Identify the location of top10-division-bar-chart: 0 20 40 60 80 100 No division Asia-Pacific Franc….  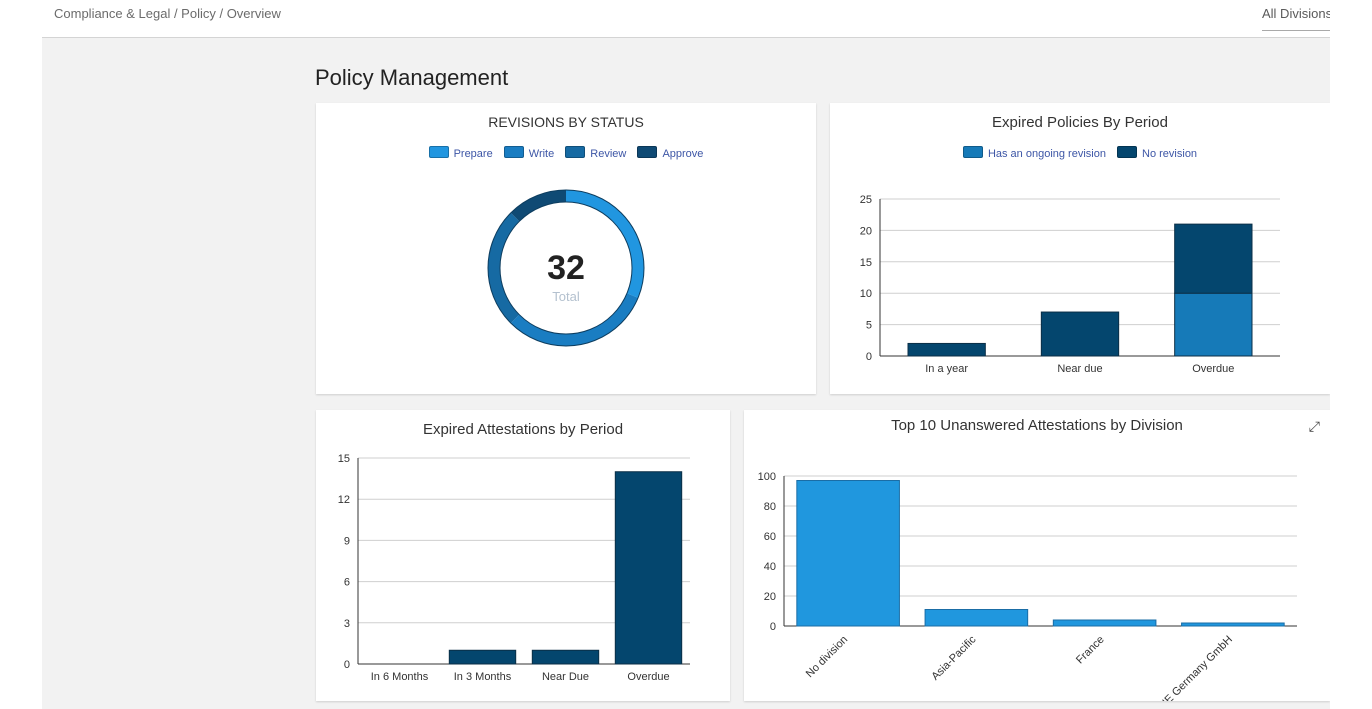
(1027, 586).